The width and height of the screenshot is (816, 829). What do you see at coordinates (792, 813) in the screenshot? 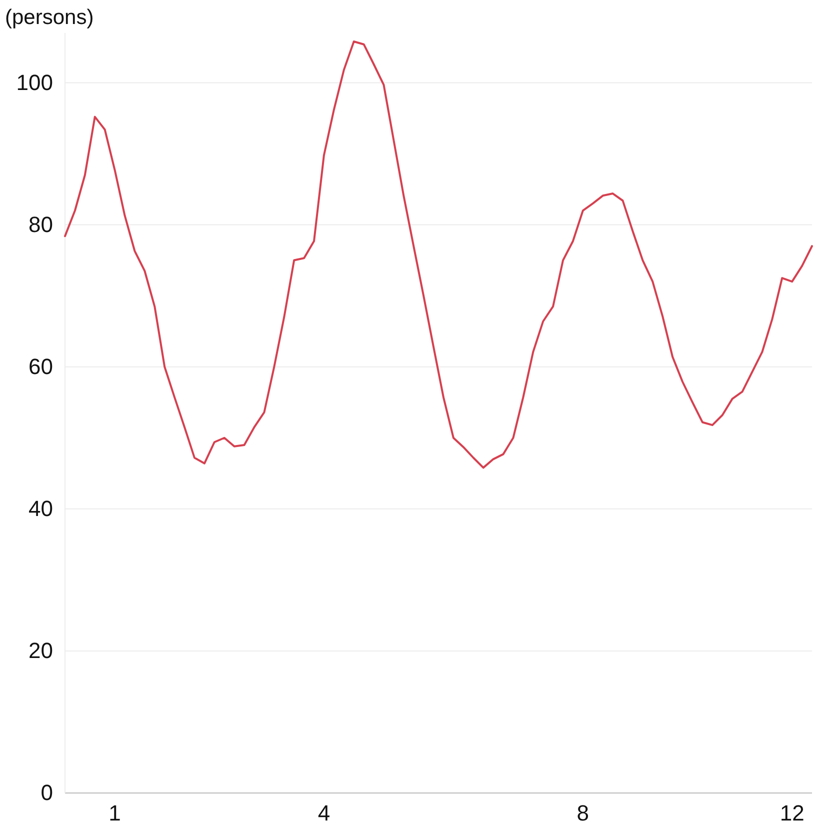
I see `x-tick-label: 12` at bounding box center [792, 813].